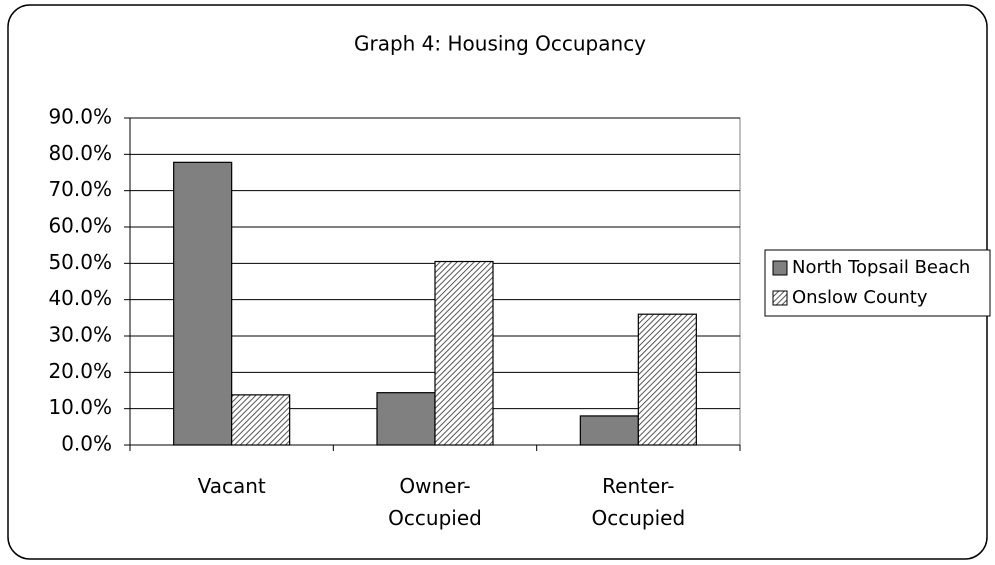 Image resolution: width=995 pixels, height=565 pixels. What do you see at coordinates (80, 117) in the screenshot?
I see `y-tick-label: 90.0%` at bounding box center [80, 117].